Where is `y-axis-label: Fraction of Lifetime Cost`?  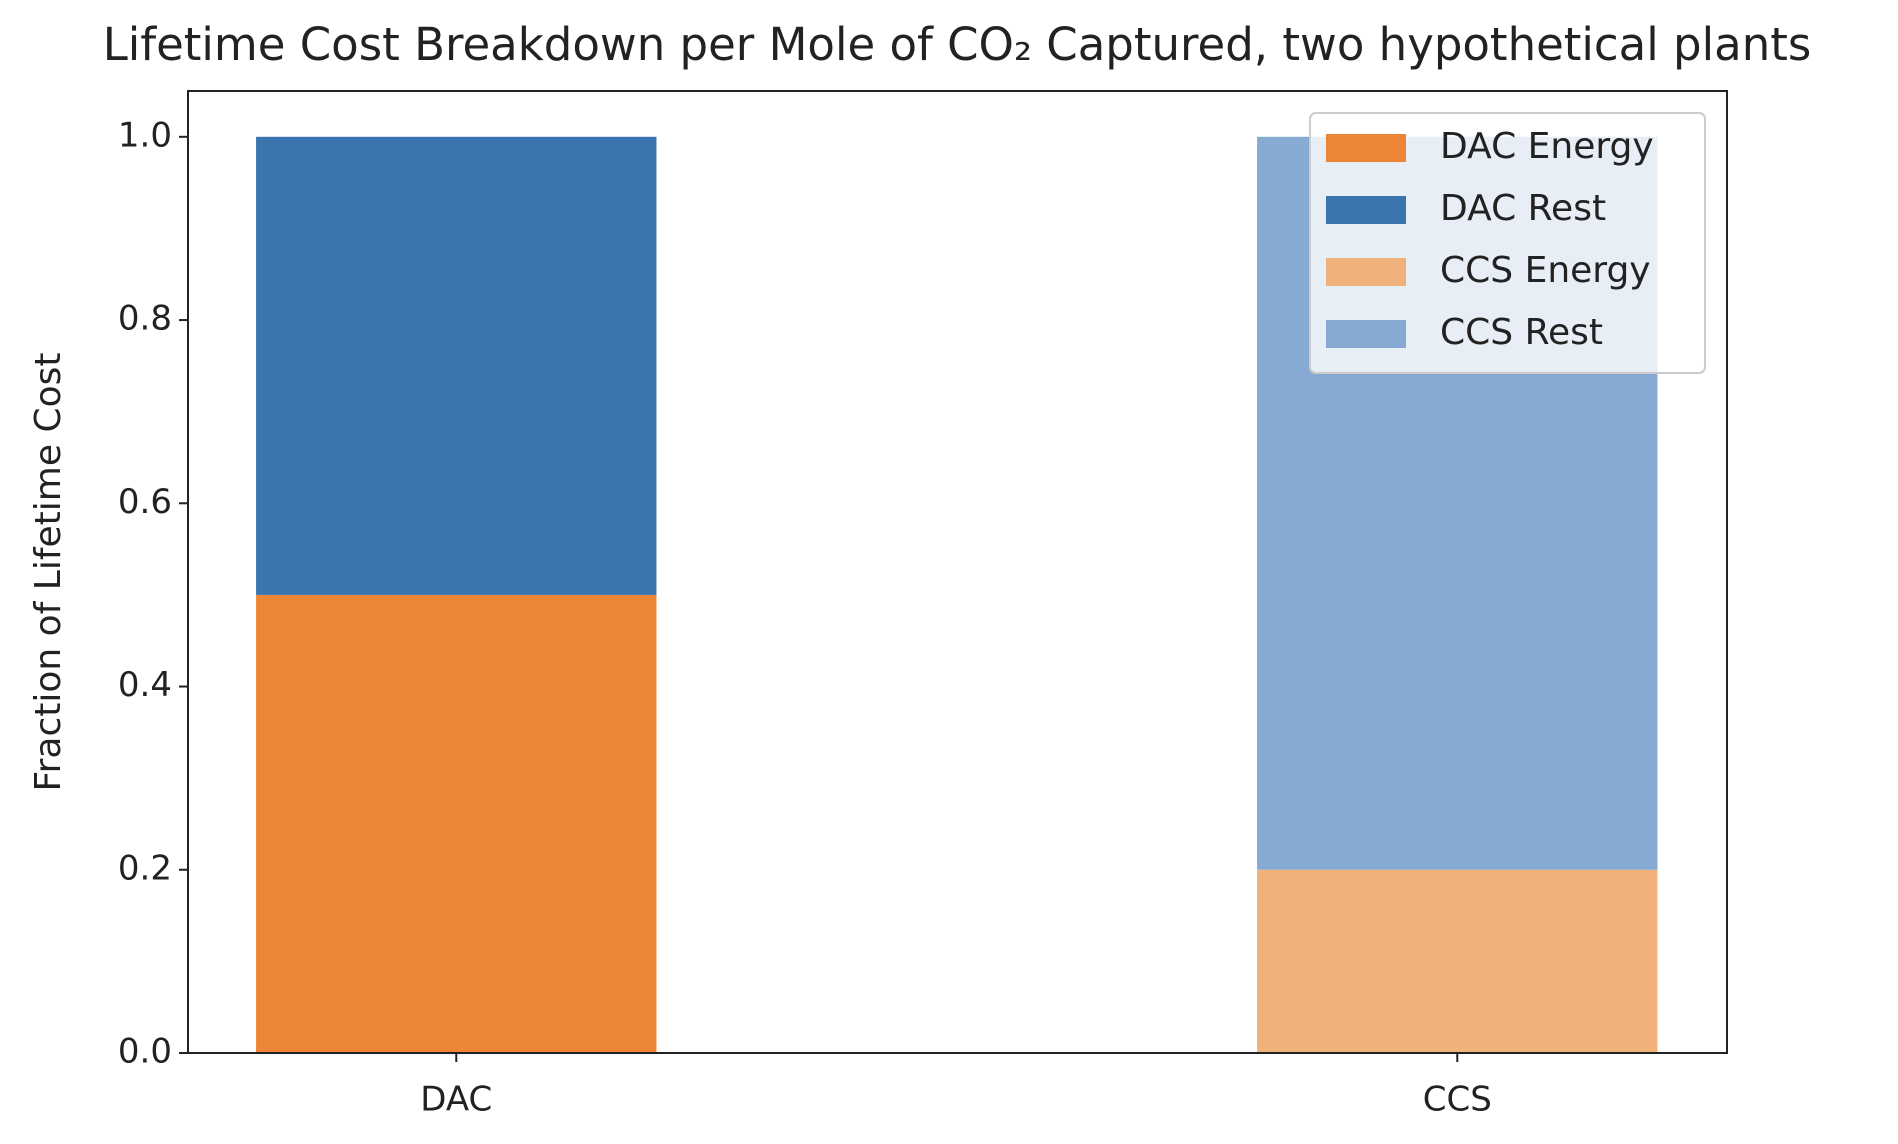 y-axis-label: Fraction of Lifetime Cost is located at coordinates (48, 572).